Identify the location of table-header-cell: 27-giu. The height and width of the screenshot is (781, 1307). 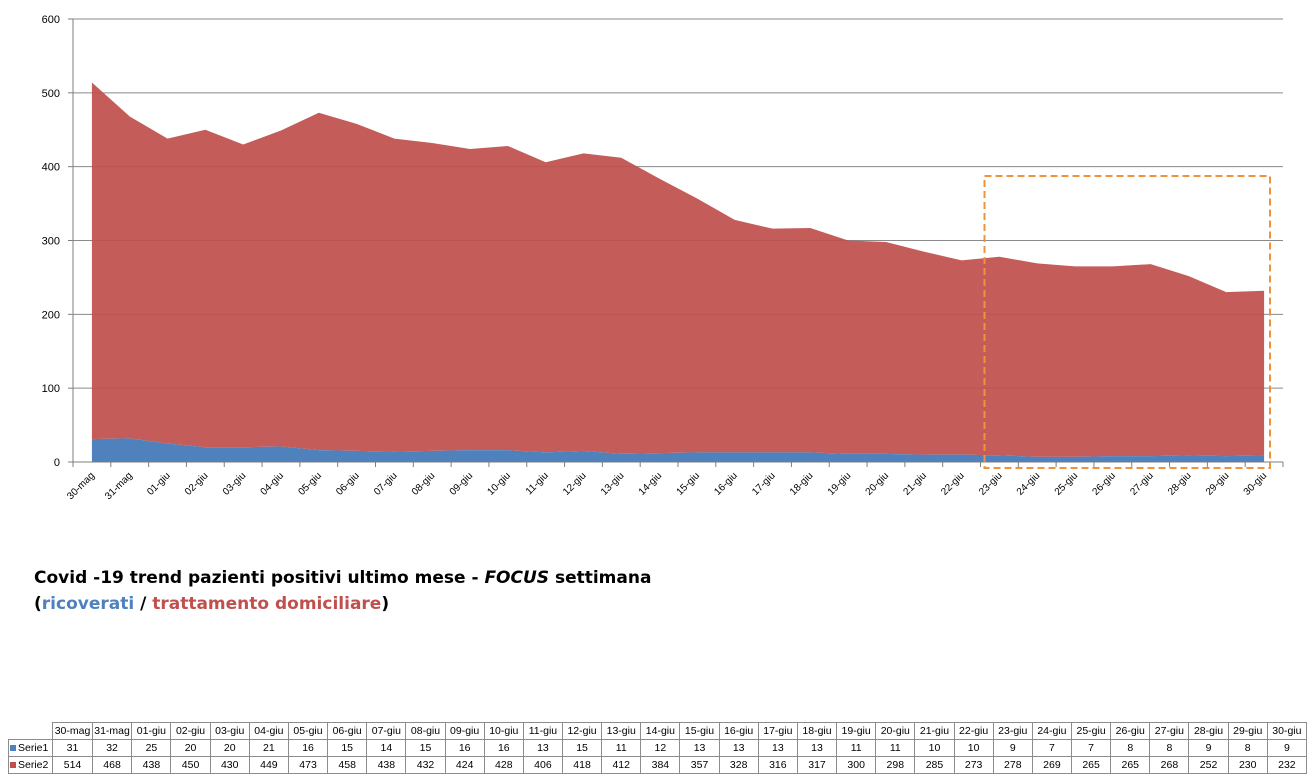
(1169, 731).